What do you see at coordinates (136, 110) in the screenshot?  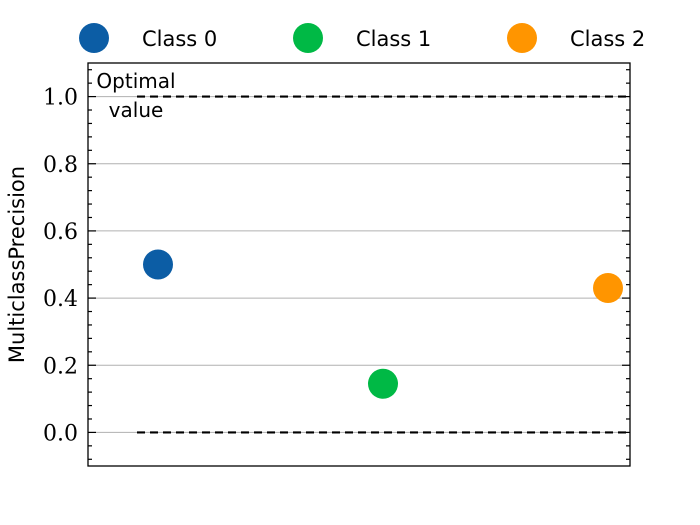 I see `optimal-value-annotation-line-2: value` at bounding box center [136, 110].